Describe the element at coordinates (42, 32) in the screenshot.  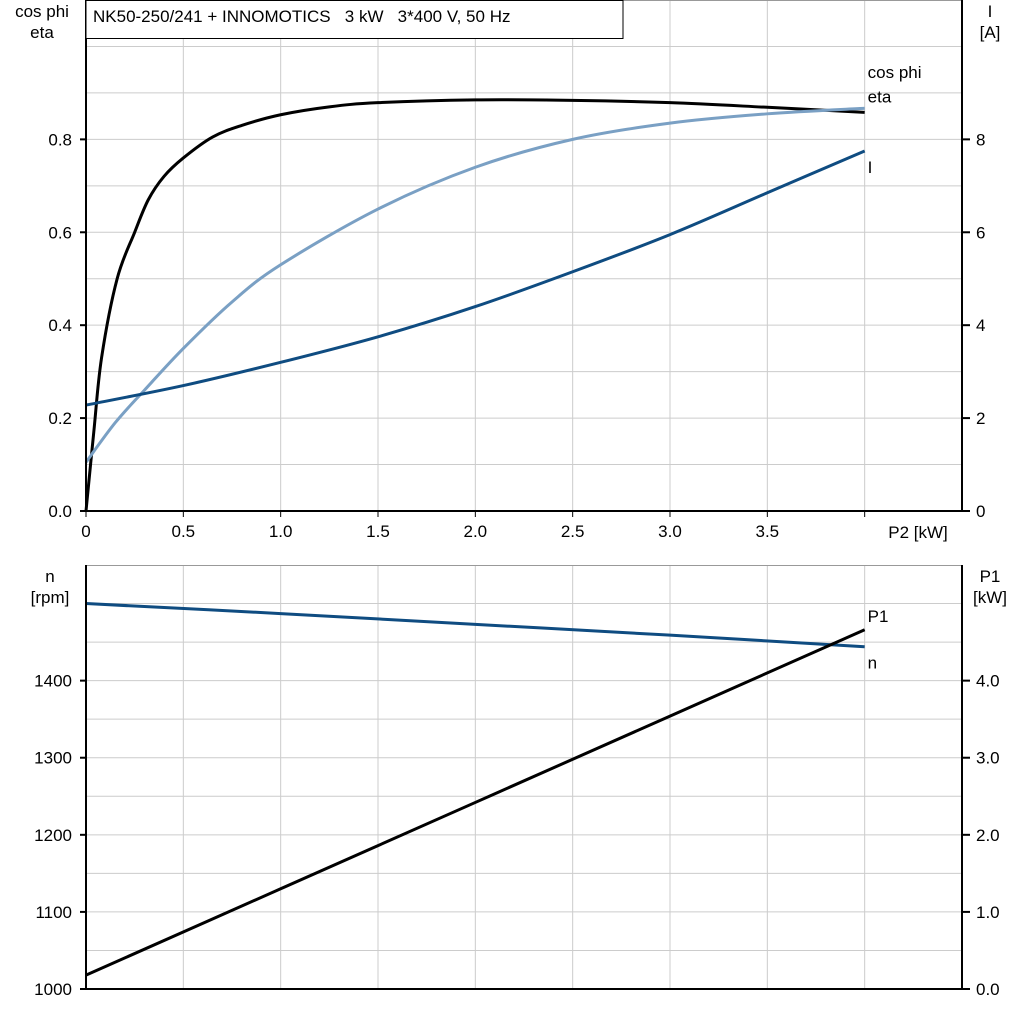
I see `y-left-axis-title: eta` at that location.